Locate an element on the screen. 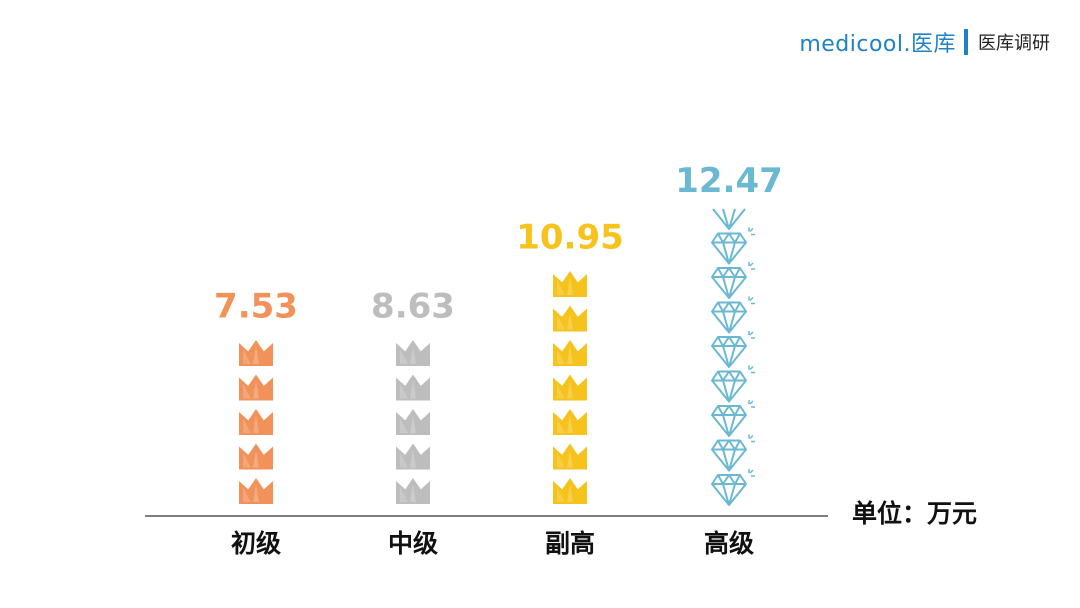 The height and width of the screenshot is (608, 1080). bar-高级 is located at coordinates (733, 357).